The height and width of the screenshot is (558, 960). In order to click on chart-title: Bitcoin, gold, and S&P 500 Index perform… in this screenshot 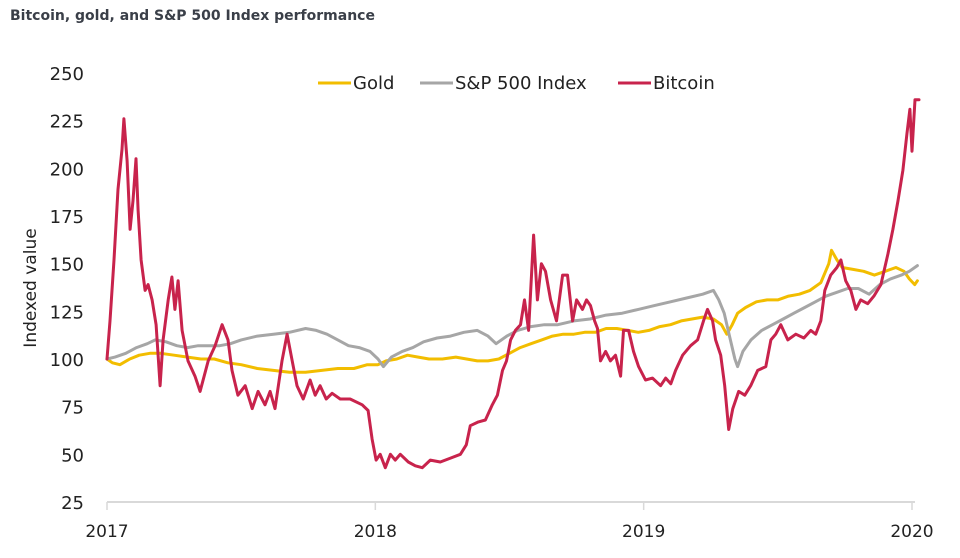, I will do `click(192, 16)`.